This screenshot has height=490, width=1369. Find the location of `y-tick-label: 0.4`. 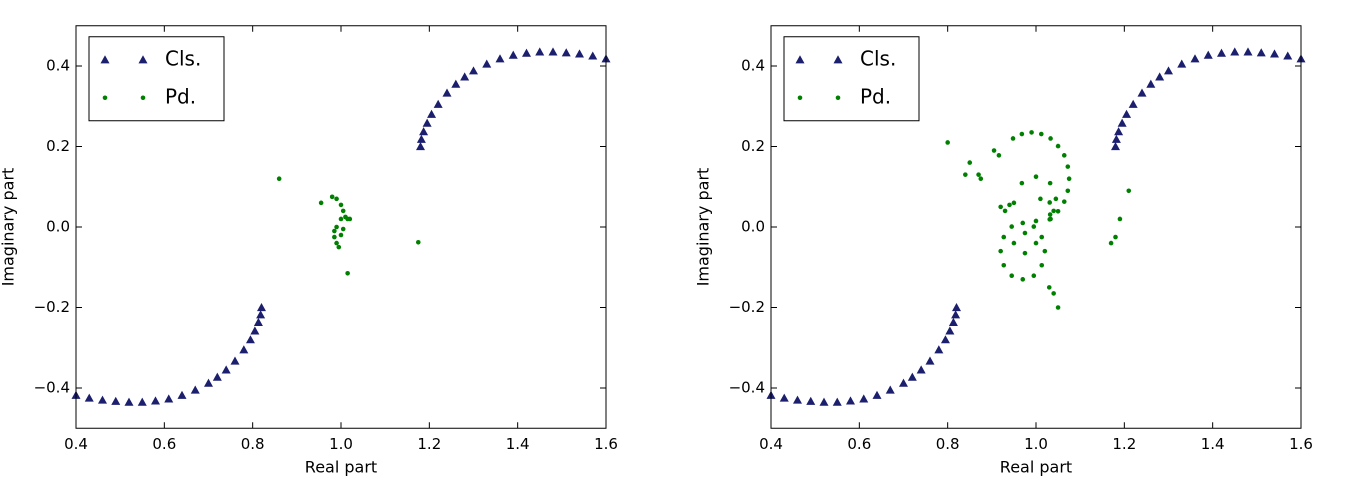

y-tick-label: 0.4 is located at coordinates (753, 66).